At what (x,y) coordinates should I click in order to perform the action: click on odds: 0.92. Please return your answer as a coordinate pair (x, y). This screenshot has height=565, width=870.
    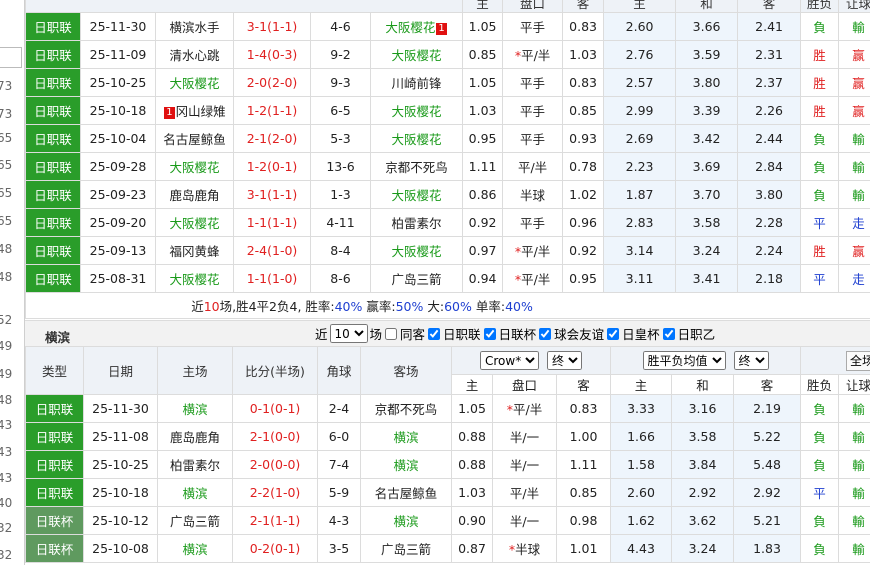
    Looking at the image, I should click on (482, 222).